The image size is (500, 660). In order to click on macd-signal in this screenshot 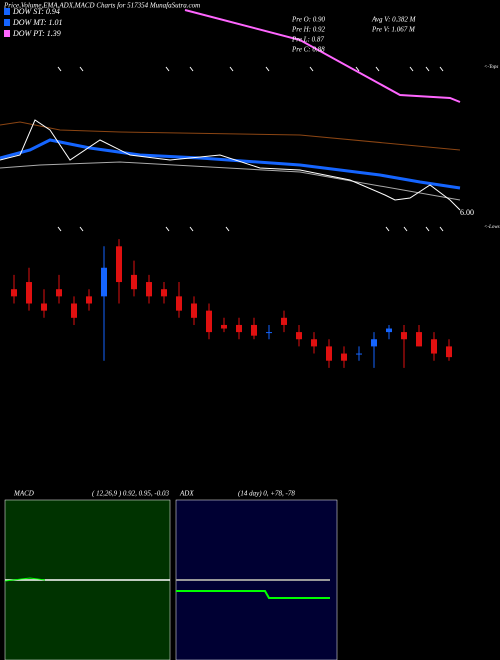, I will do `click(25, 579)`.